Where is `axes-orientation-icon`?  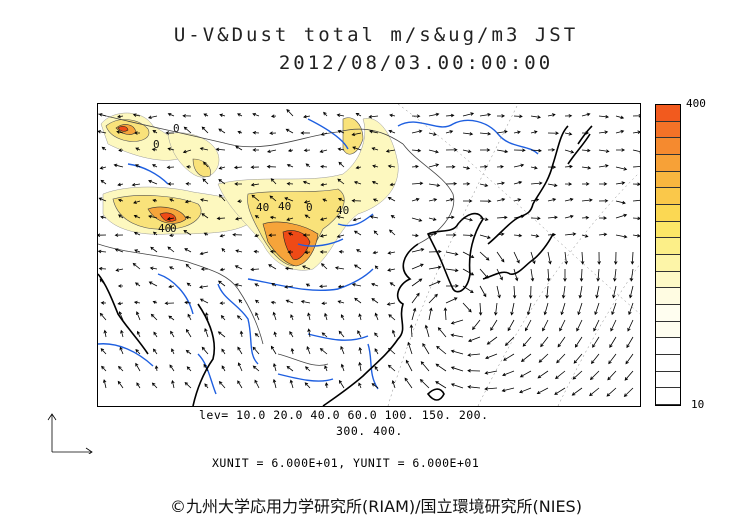
axes-orientation-icon is located at coordinates (70, 433).